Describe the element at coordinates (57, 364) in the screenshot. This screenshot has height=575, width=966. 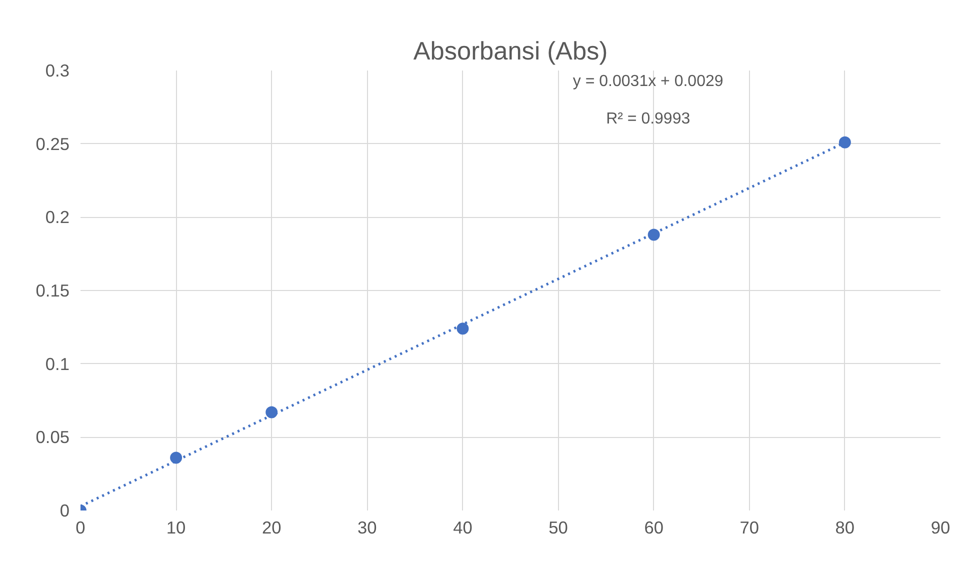
I see `y-tick-label: 0.1` at that location.